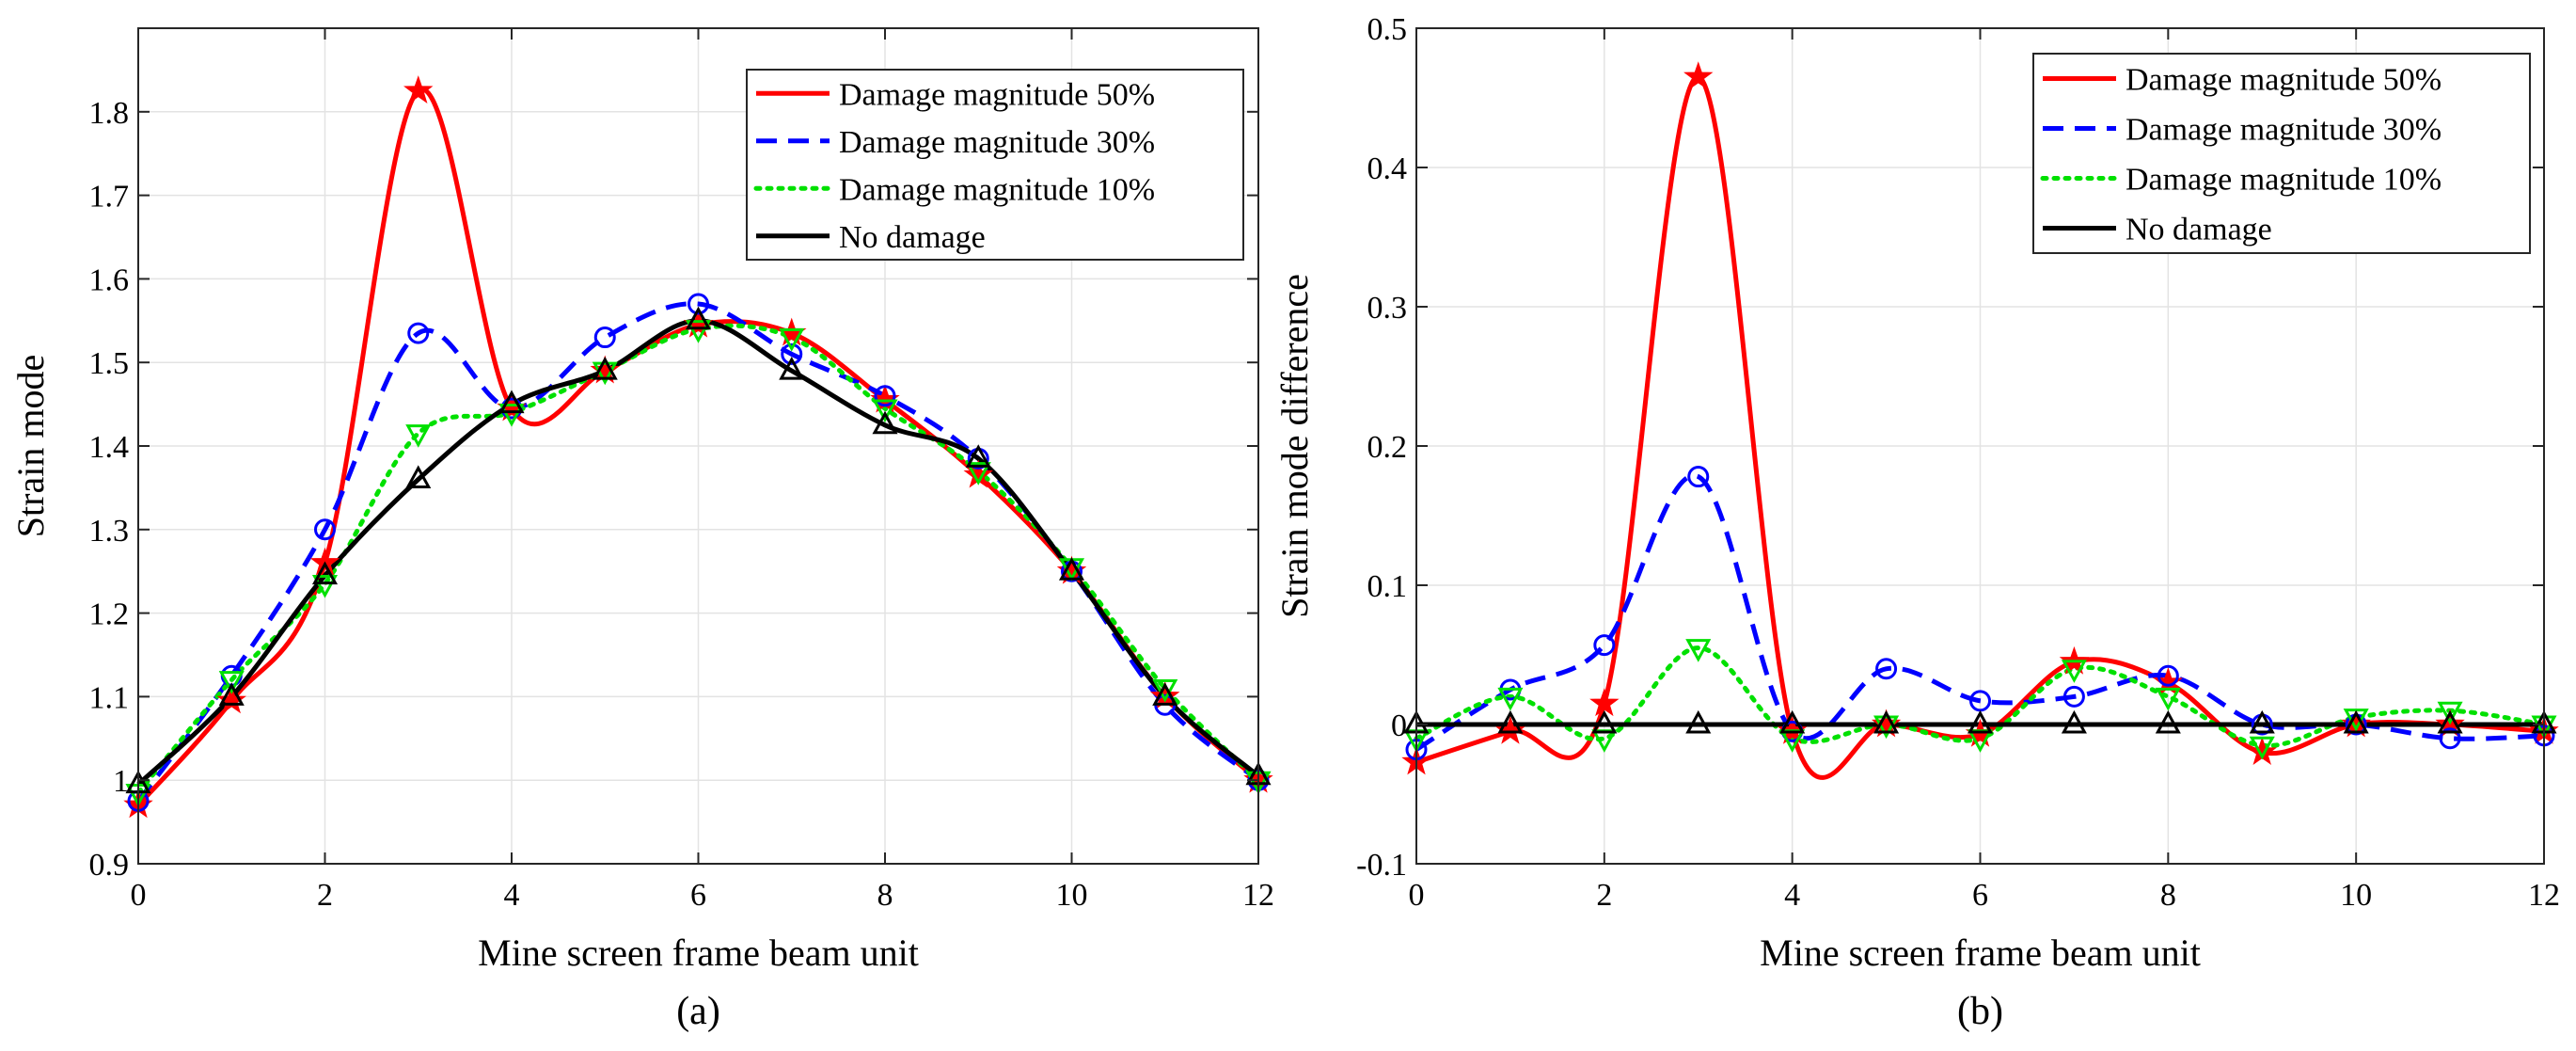 The width and height of the screenshot is (2576, 1051). Describe the element at coordinates (109, 531) in the screenshot. I see `y-tick-label: 1.3` at that location.